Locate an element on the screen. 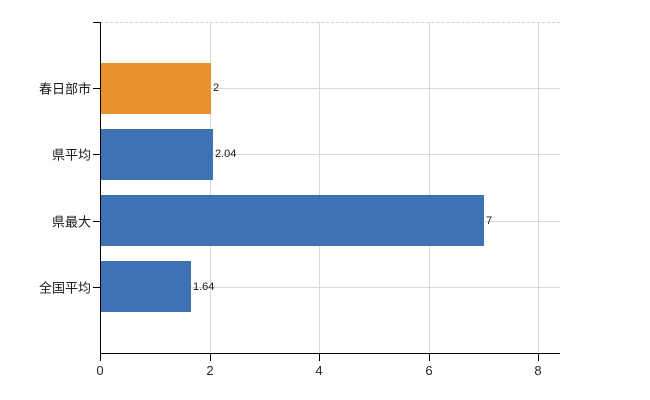 The width and height of the screenshot is (650, 400). bar-value-label: 2.04 is located at coordinates (226, 154).